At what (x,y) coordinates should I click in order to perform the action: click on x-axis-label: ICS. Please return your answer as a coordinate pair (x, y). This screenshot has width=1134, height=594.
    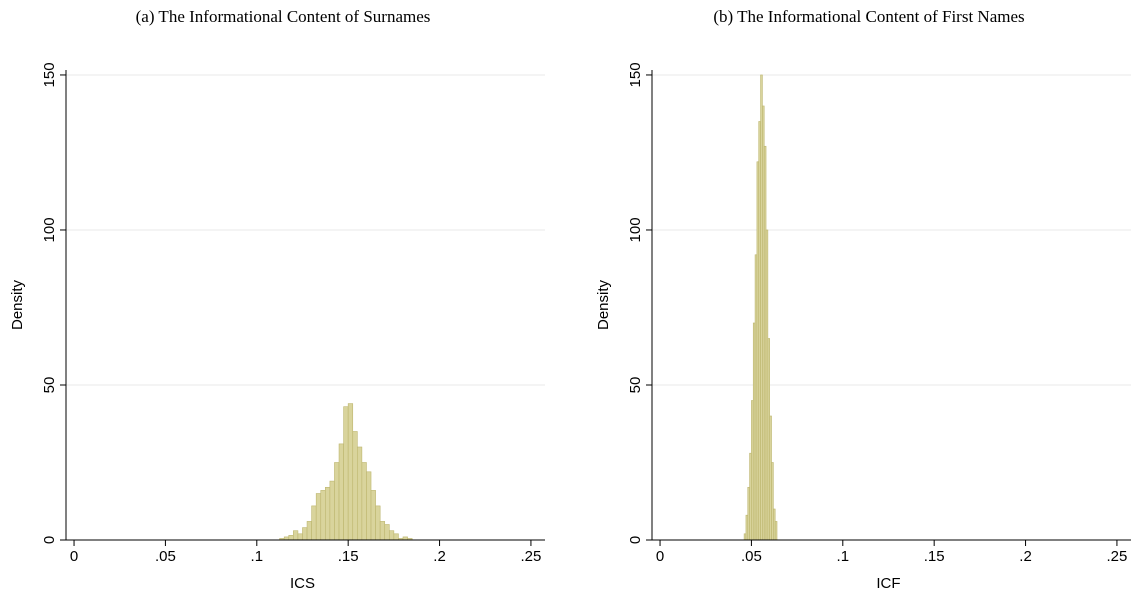
    Looking at the image, I should click on (302, 583).